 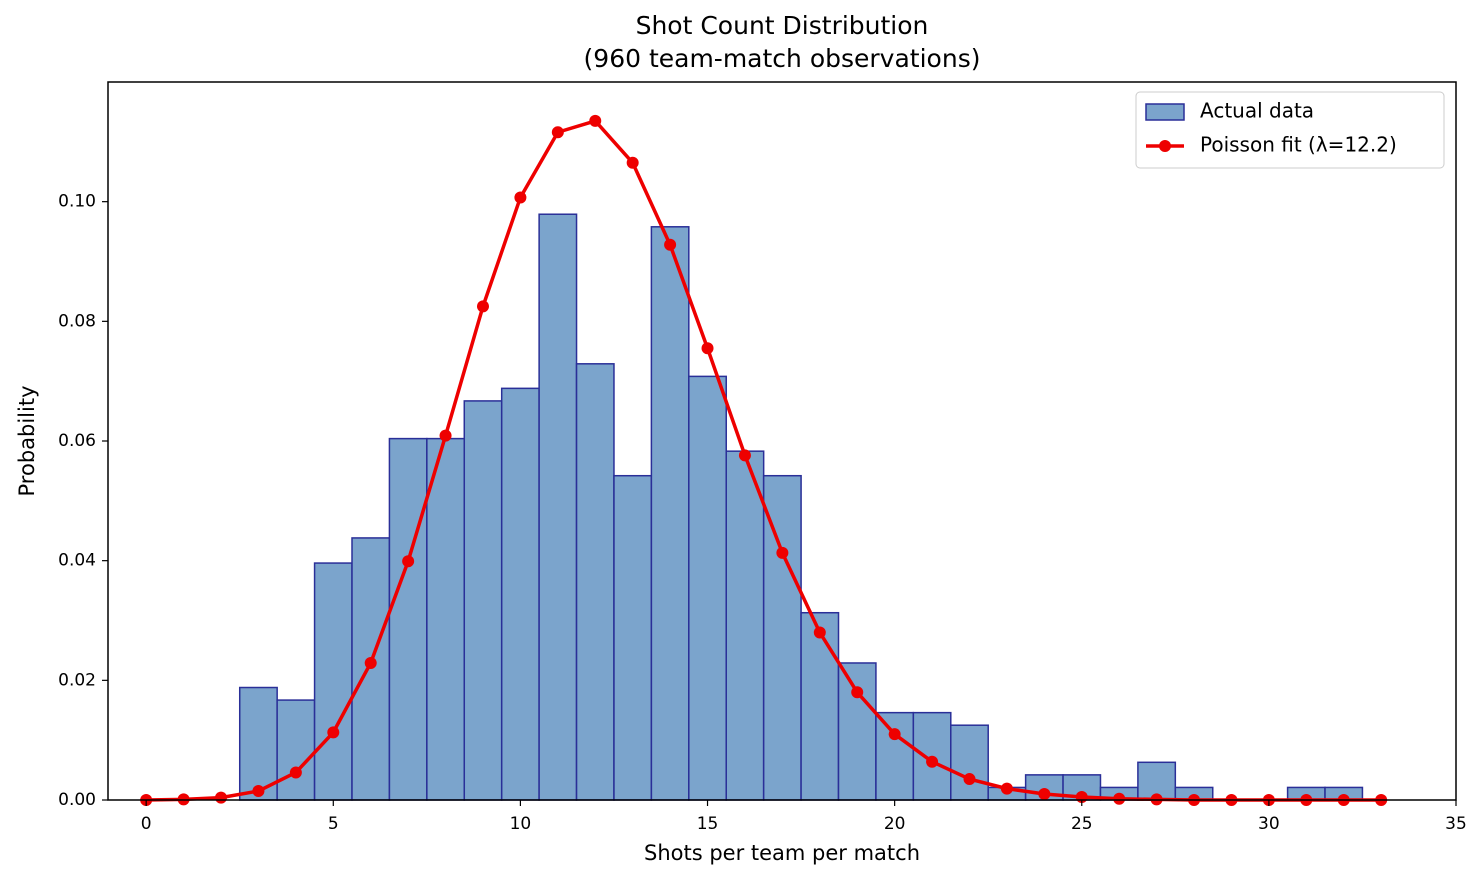 What do you see at coordinates (146, 824) in the screenshot?
I see `x-tick-label: 0` at bounding box center [146, 824].